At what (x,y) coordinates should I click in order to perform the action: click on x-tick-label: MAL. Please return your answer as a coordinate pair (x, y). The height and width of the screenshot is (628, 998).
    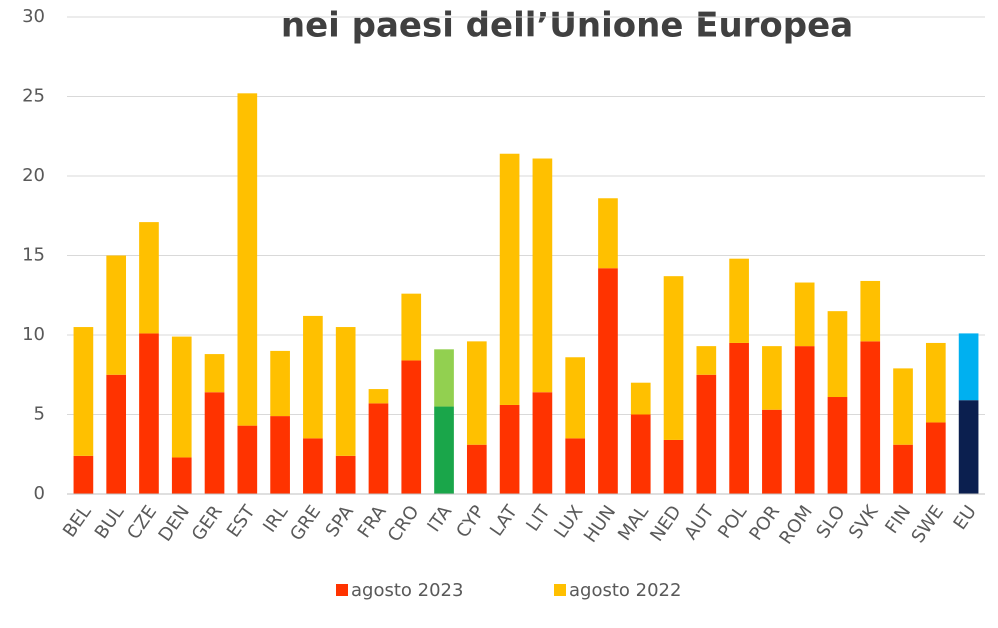
    Looking at the image, I should click on (633, 523).